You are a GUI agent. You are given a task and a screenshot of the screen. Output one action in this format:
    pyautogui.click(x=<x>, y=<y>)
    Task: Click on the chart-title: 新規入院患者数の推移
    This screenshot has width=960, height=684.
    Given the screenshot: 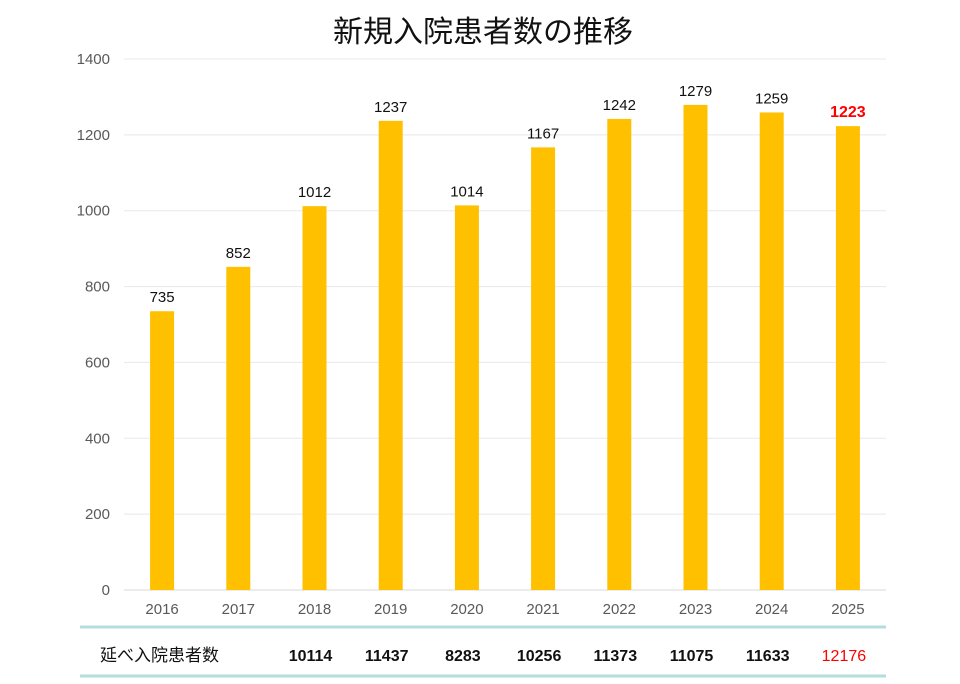 What is the action you would take?
    pyautogui.click(x=483, y=32)
    